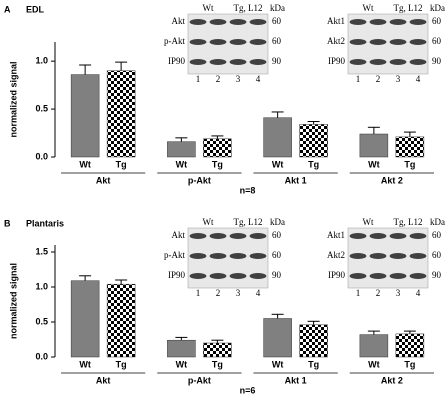 This screenshot has height=406, width=448. What do you see at coordinates (41, 356) in the screenshot?
I see `y-tick-label: 0.0` at bounding box center [41, 356].